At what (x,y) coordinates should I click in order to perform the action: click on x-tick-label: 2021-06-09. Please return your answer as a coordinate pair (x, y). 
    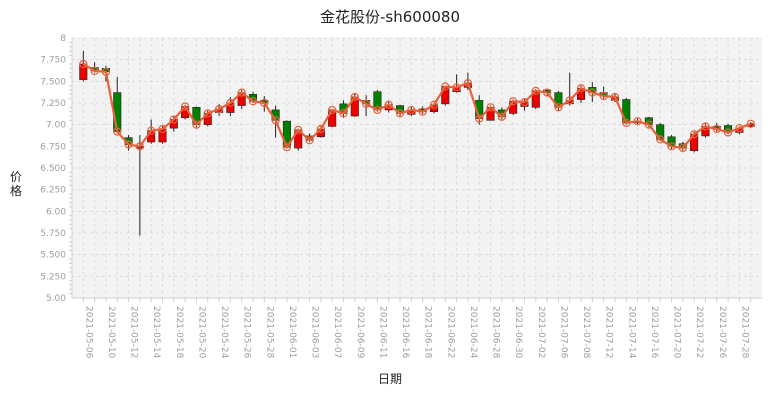
    Looking at the image, I should click on (360, 332).